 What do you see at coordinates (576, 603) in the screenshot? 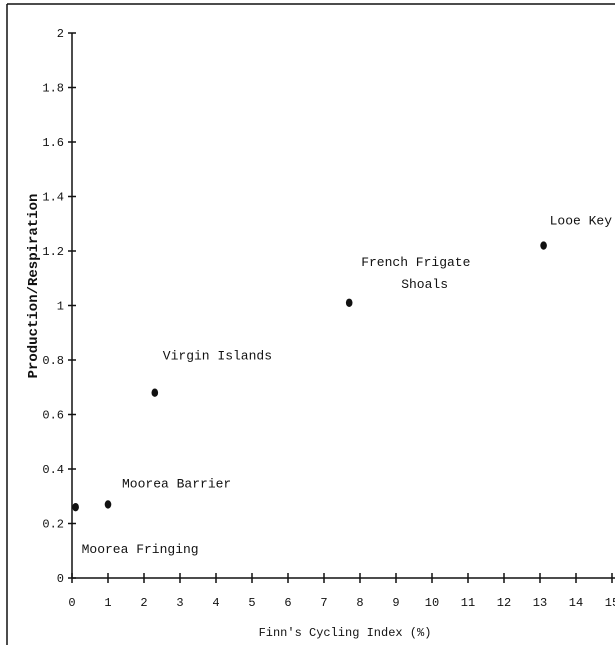
I see `x-tick-label: 14` at bounding box center [576, 603].